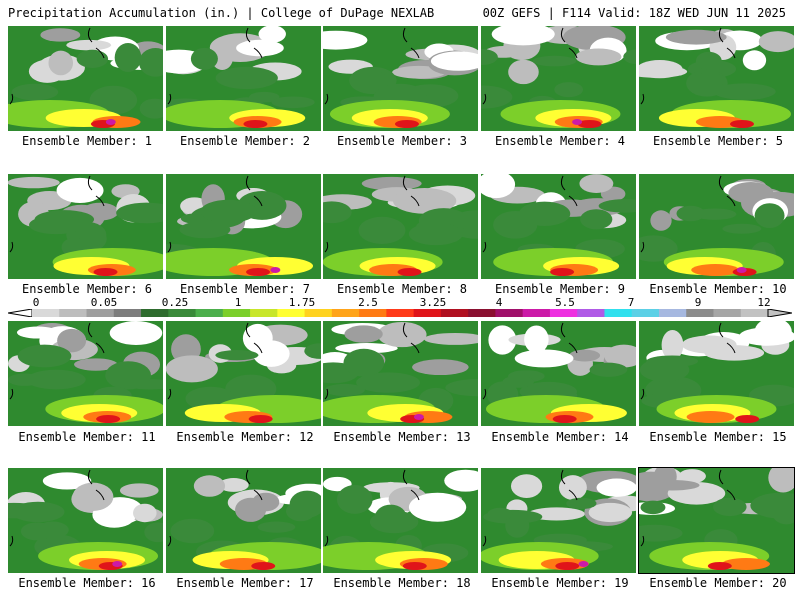  What do you see at coordinates (402, 437) in the screenshot?
I see `ensemble-member-label: Ensemble Member: 13` at bounding box center [402, 437].